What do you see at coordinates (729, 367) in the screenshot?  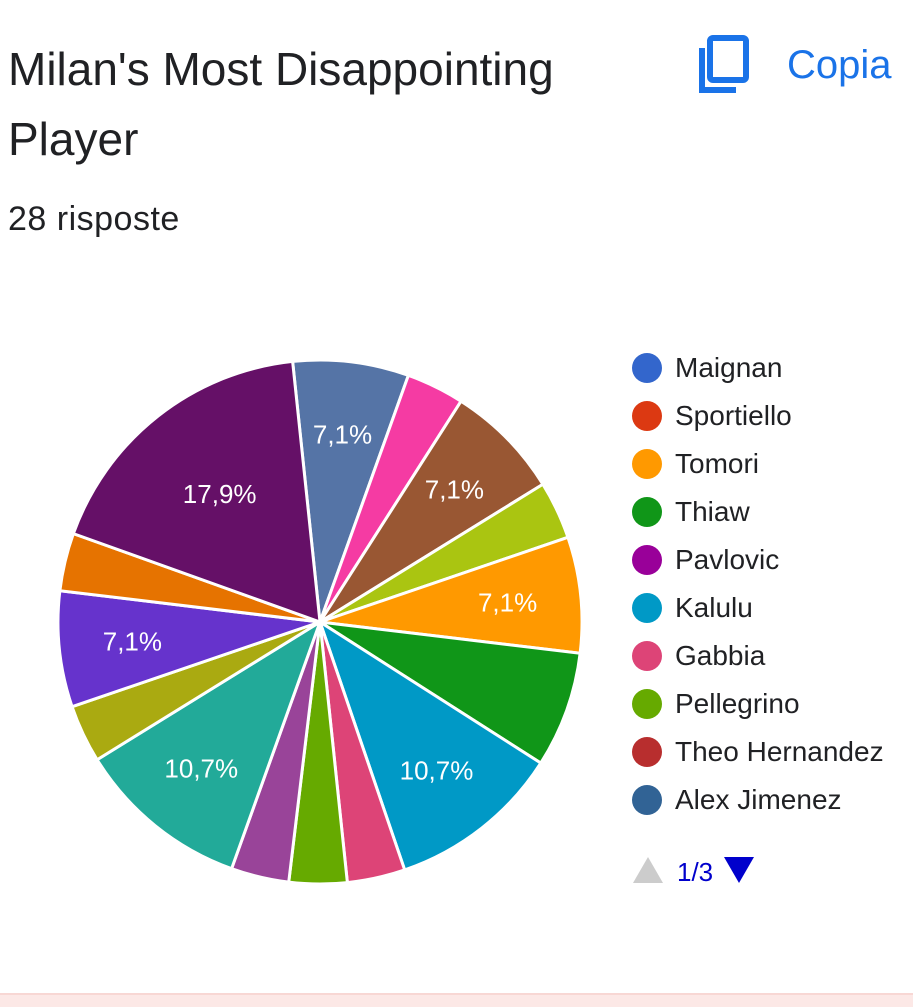 I see `legend-label: Maignan` at bounding box center [729, 367].